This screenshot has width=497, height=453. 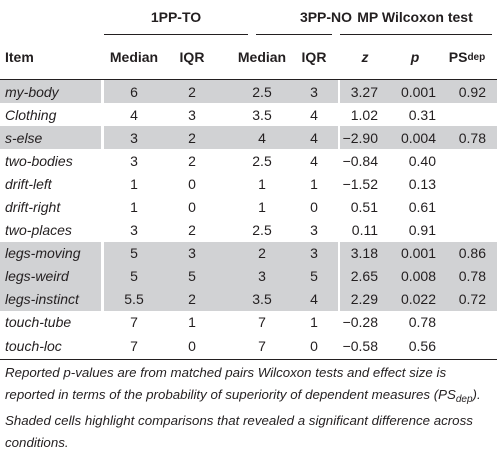 I want to click on cell-p: 0.91, so click(x=422, y=230).